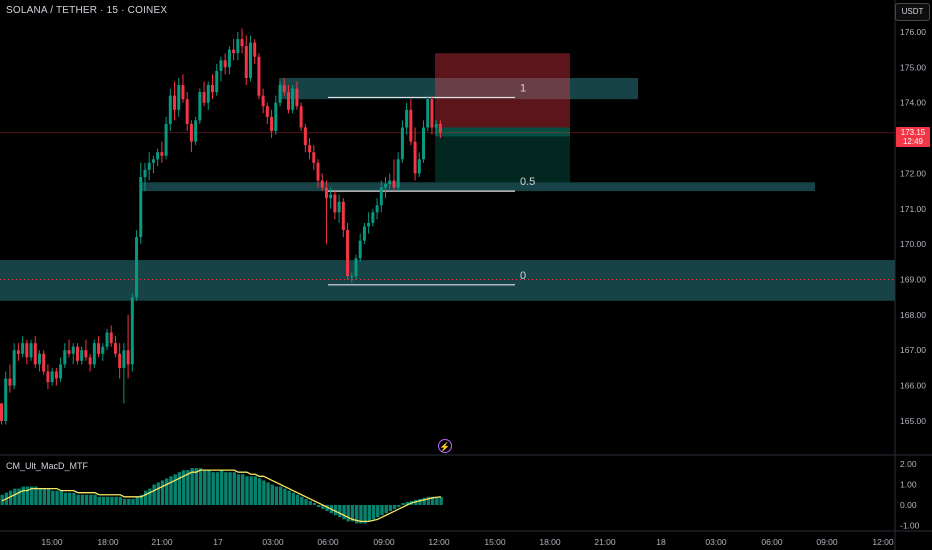  I want to click on lightning-icon: ⚡, so click(445, 446).